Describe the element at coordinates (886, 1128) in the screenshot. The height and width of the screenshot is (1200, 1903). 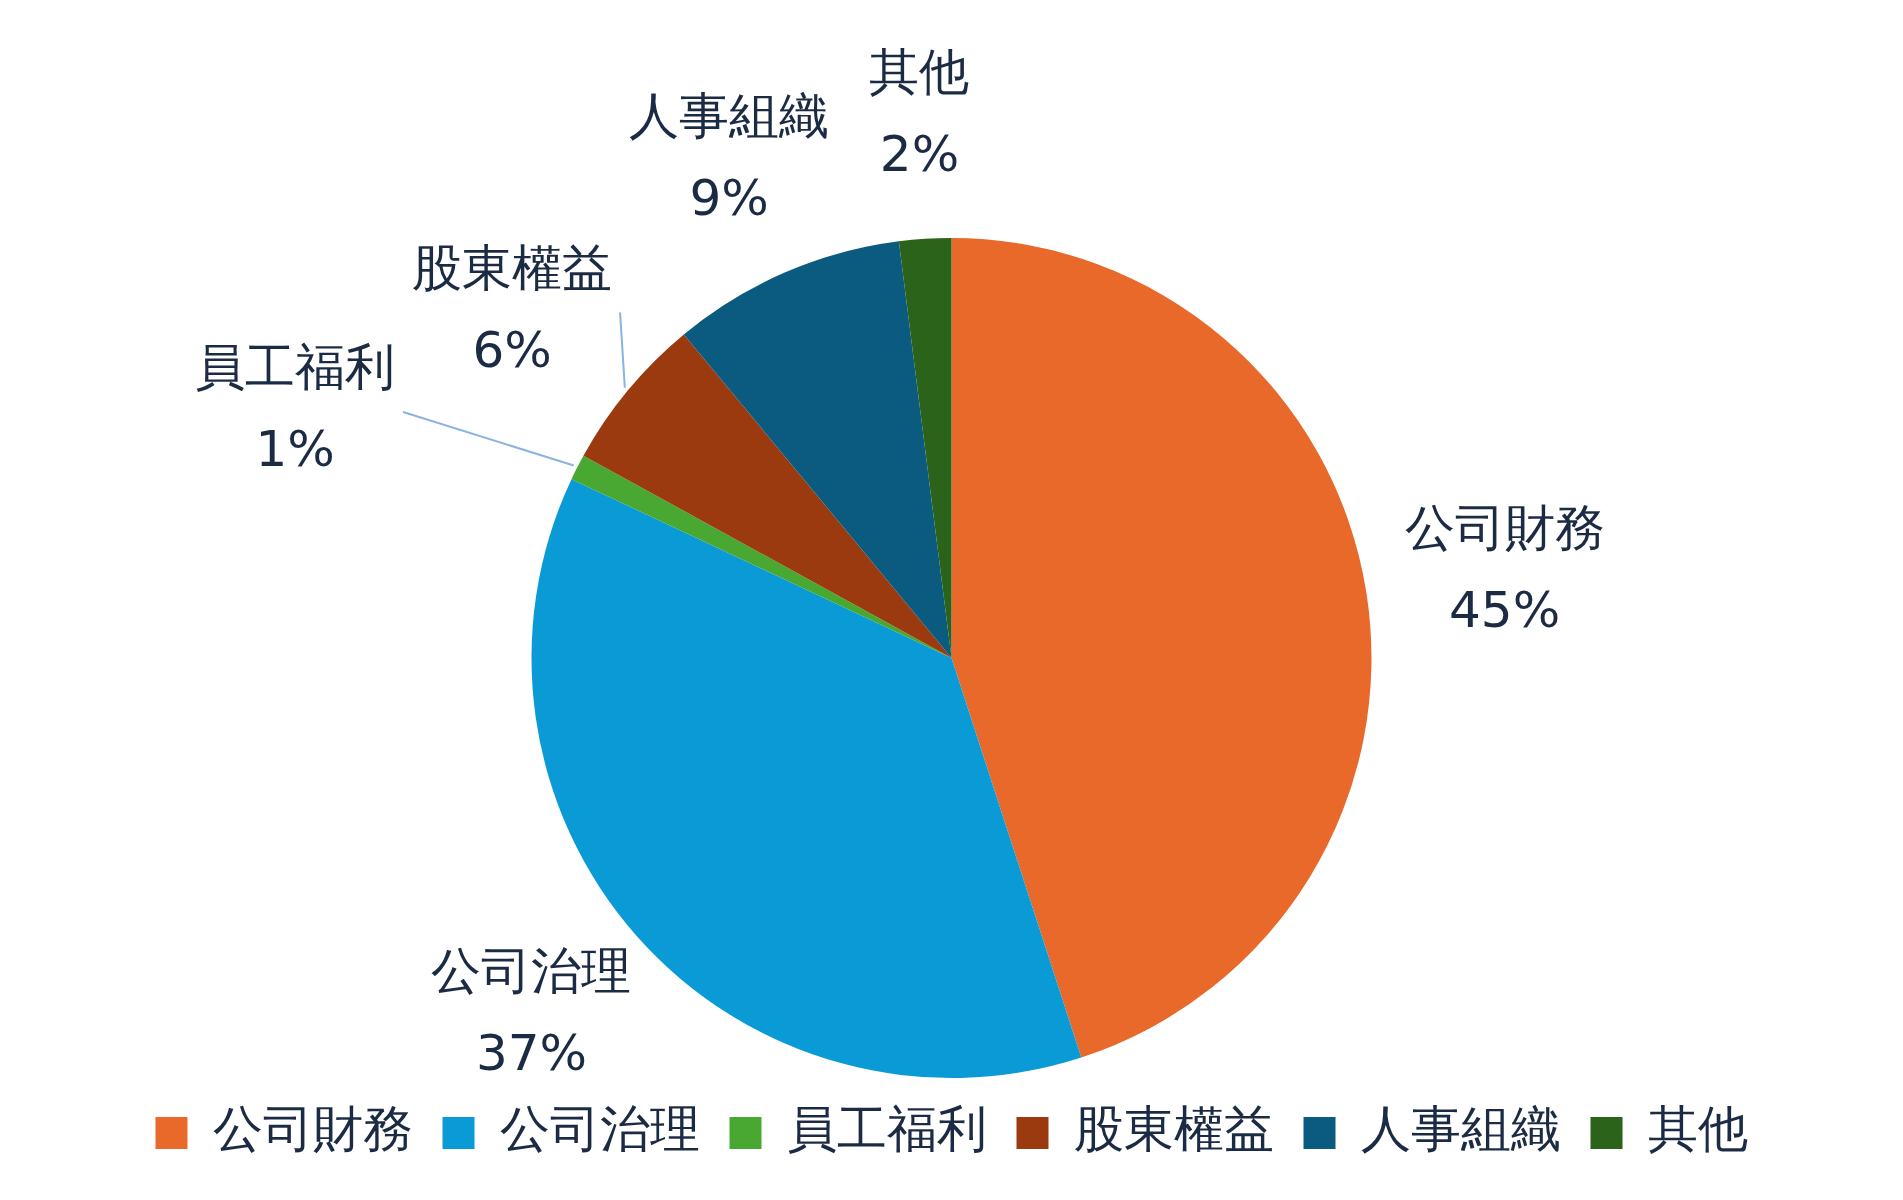
I see `legend-label: 員工福利` at that location.